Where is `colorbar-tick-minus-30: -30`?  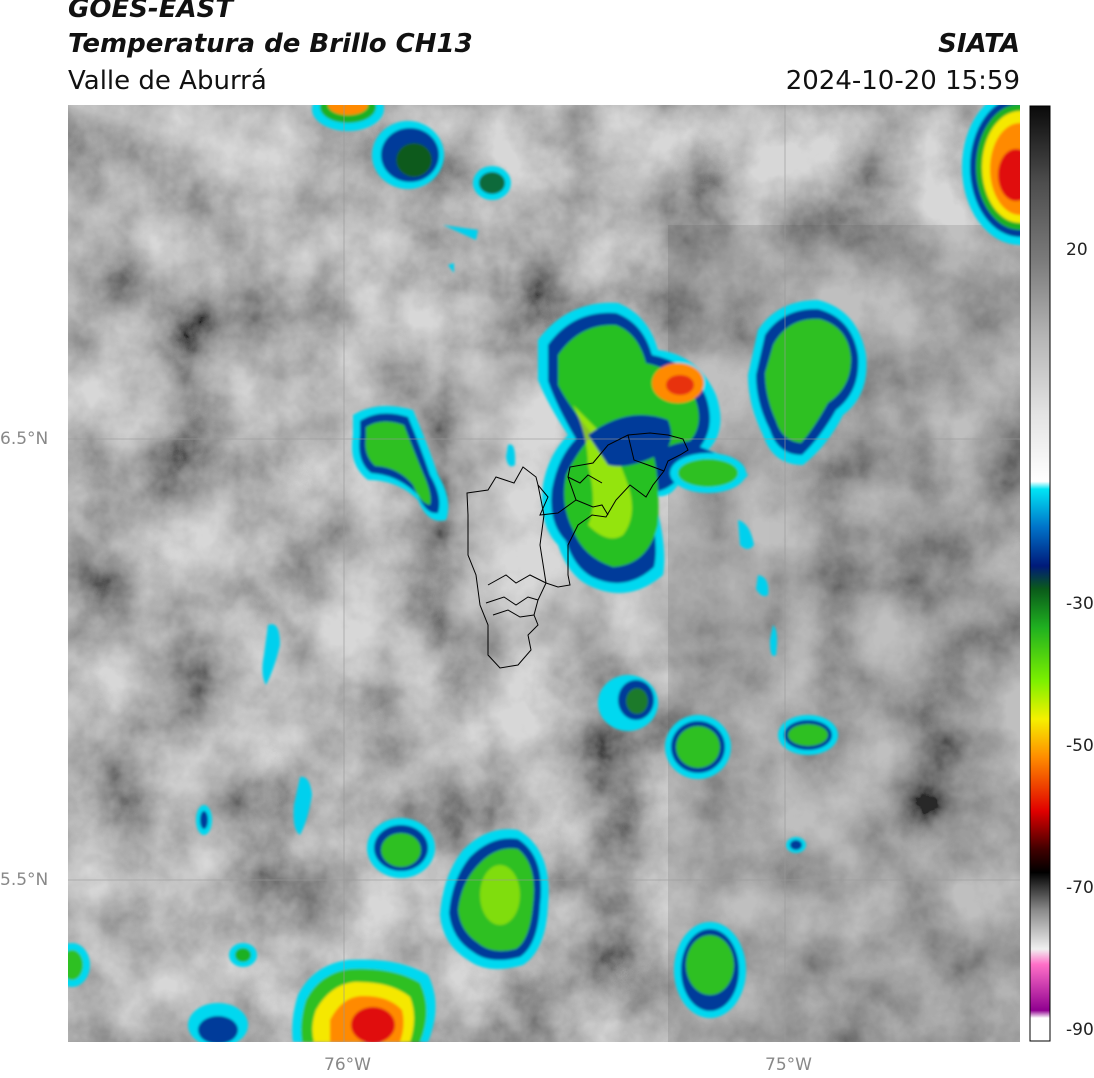
colorbar-tick-minus-30: -30 is located at coordinates (1080, 604).